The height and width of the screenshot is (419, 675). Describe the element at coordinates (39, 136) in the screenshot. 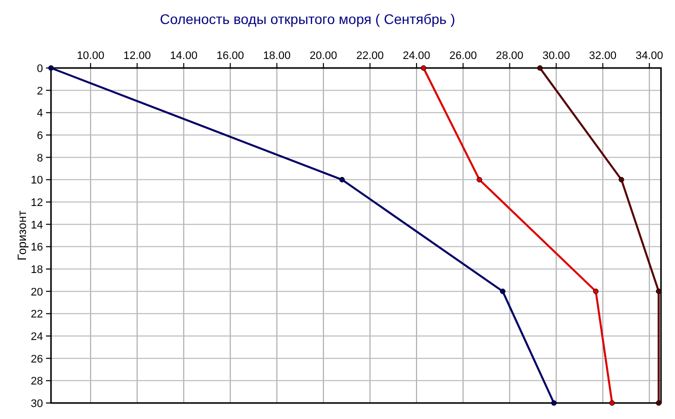

I see `y-tick-label: 6` at that location.